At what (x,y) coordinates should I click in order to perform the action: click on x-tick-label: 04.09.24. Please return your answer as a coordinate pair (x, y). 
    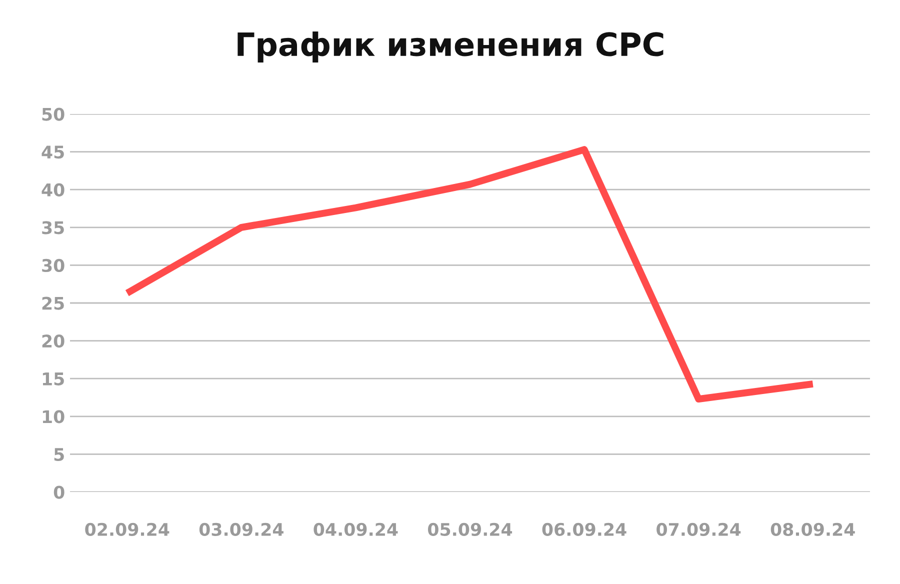
    Looking at the image, I should click on (356, 529).